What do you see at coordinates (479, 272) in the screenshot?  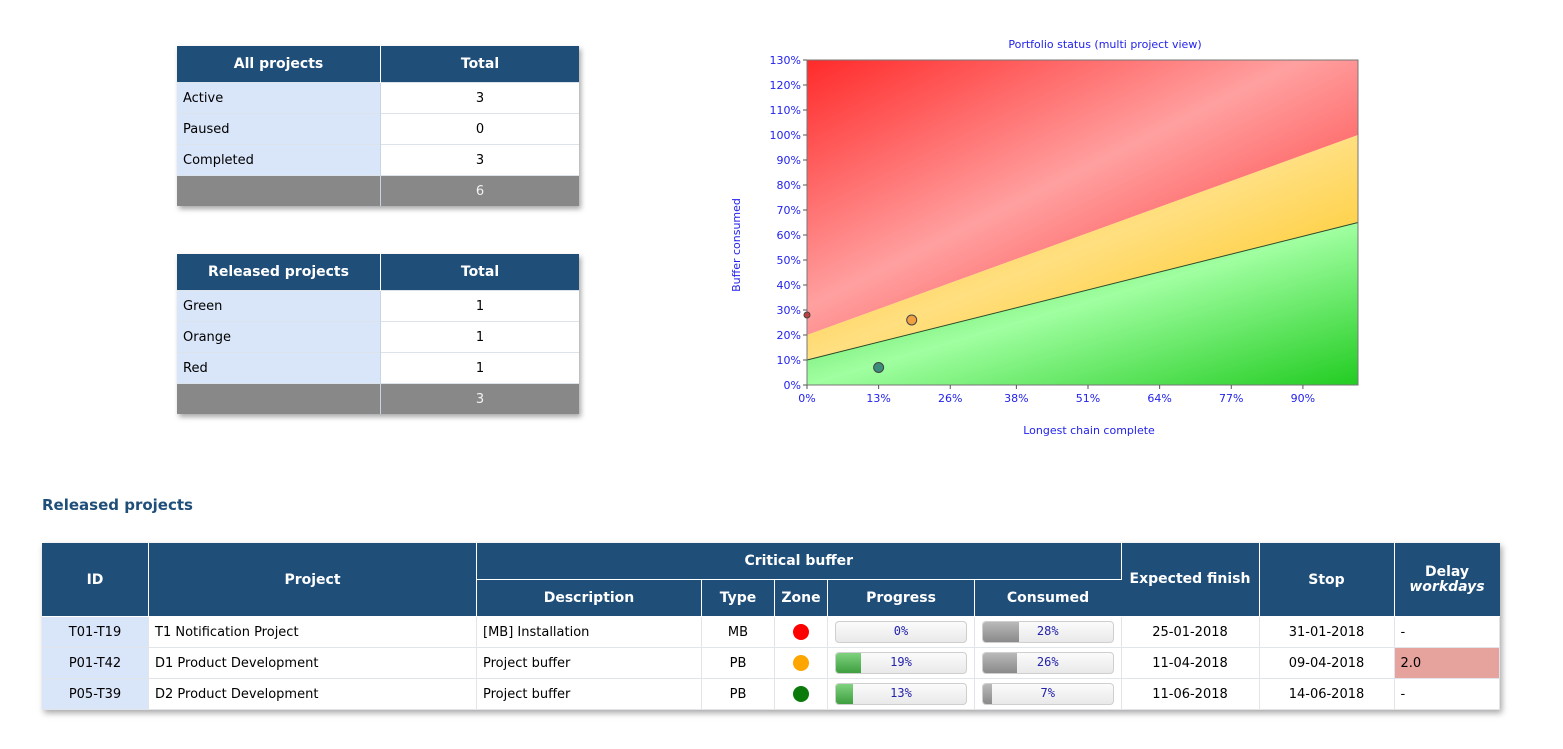 I see `released-summary-total-header: Total` at bounding box center [479, 272].